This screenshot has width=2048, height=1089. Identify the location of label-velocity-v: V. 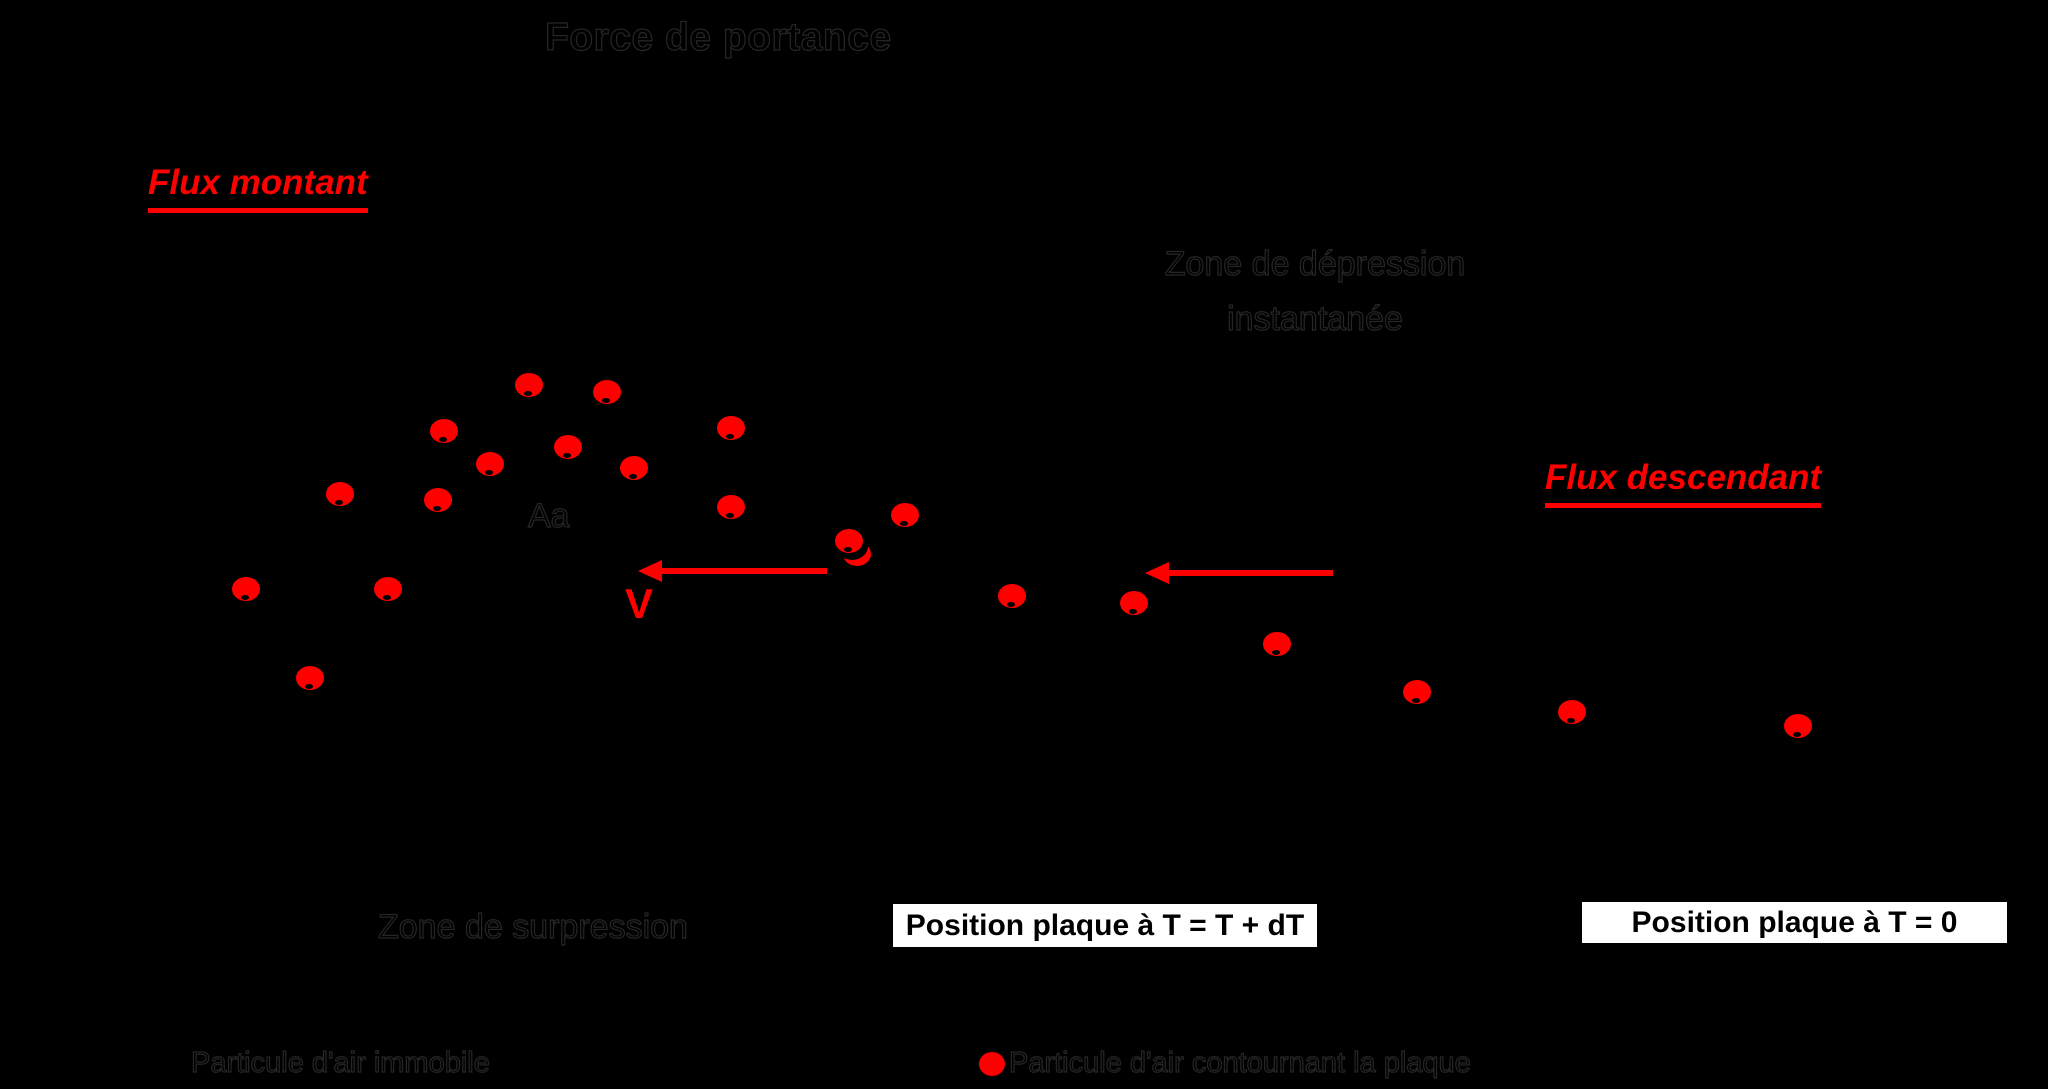
(639, 603).